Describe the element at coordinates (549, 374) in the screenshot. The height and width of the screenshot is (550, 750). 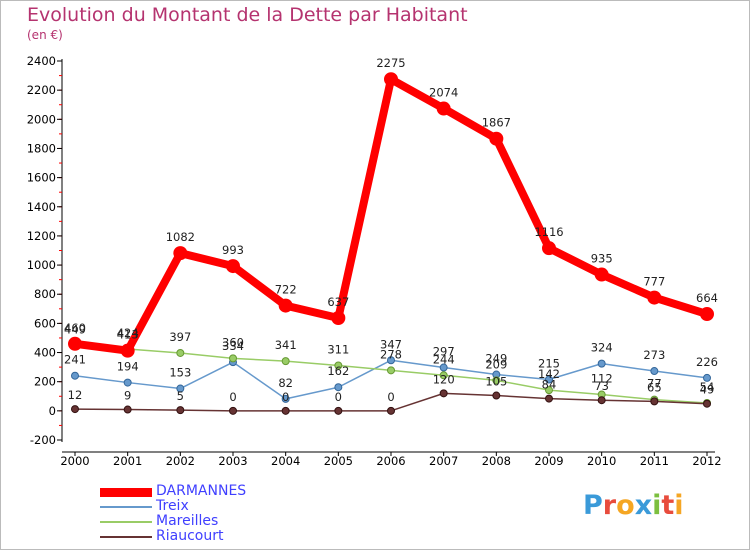
I see `data-label: 142` at that location.